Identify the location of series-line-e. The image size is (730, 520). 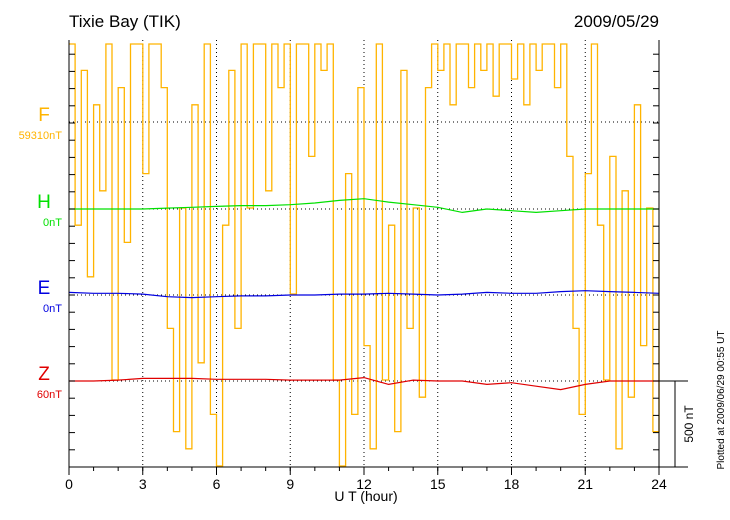
(364, 294).